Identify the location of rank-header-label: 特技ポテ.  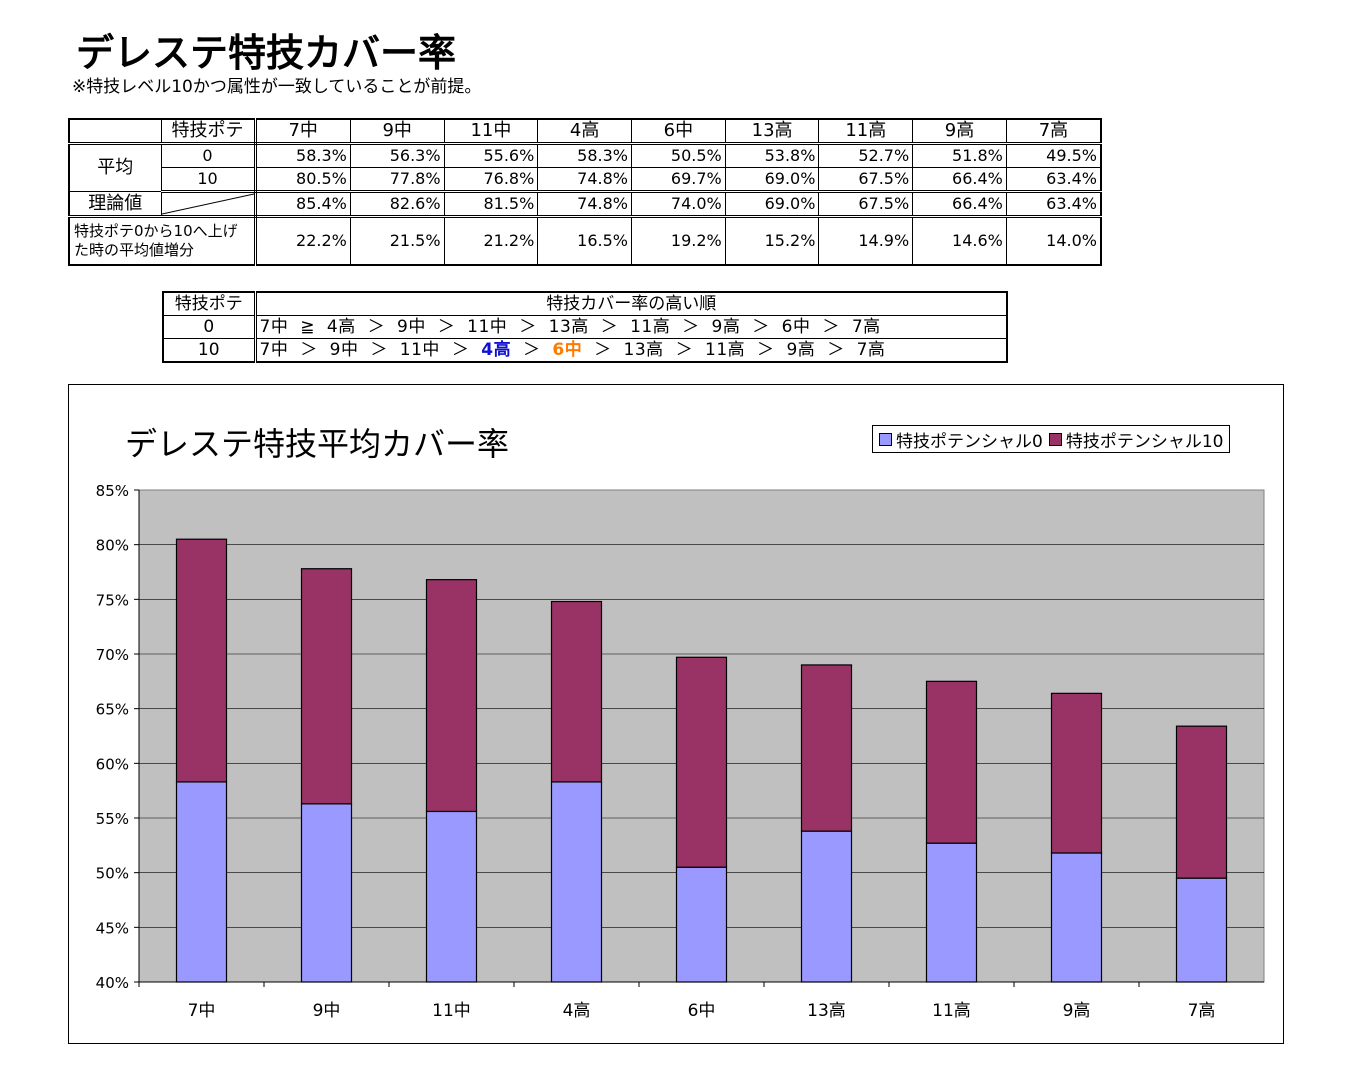
(209, 303).